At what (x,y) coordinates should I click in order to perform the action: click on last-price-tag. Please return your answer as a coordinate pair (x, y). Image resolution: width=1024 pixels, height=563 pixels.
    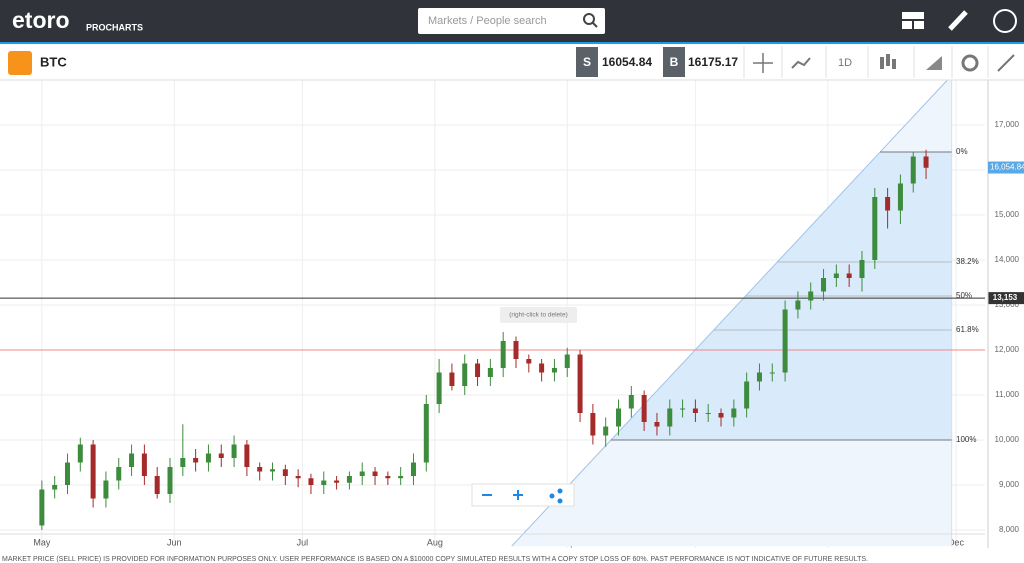
    Looking at the image, I should click on (1006, 167).